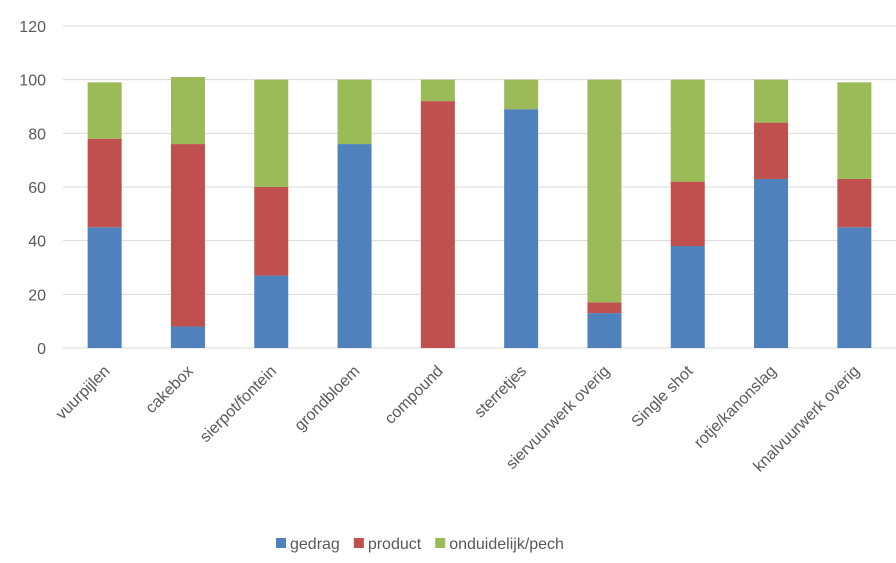 Image resolution: width=896 pixels, height=563 pixels. I want to click on legend-label: gedrag, so click(315, 544).